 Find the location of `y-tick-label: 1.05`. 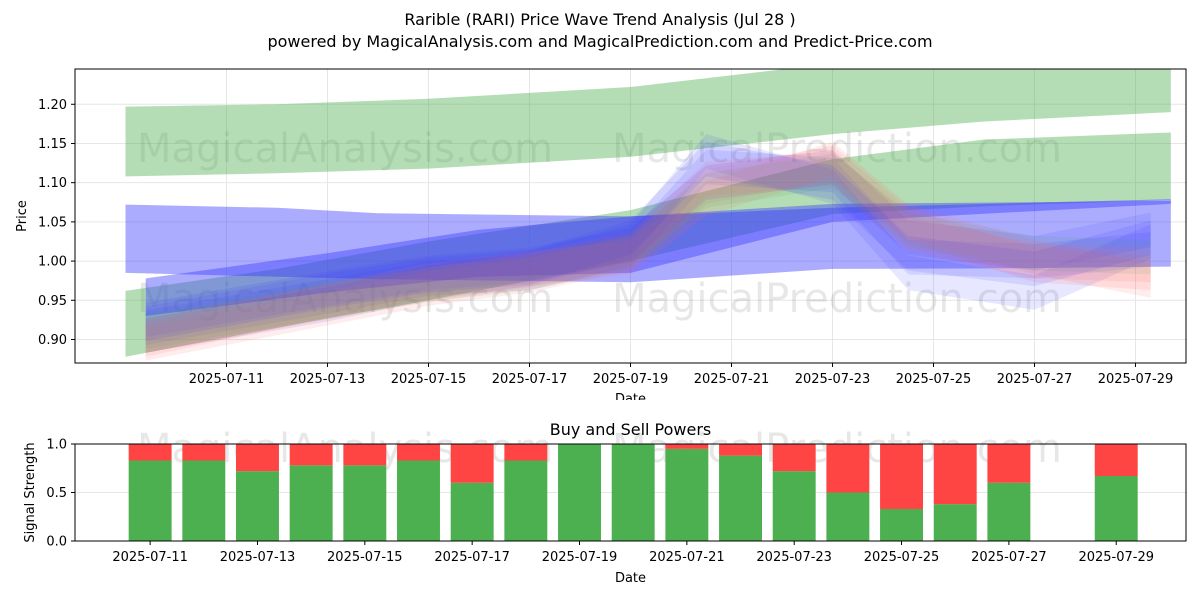

y-tick-label: 1.05 is located at coordinates (52, 222).